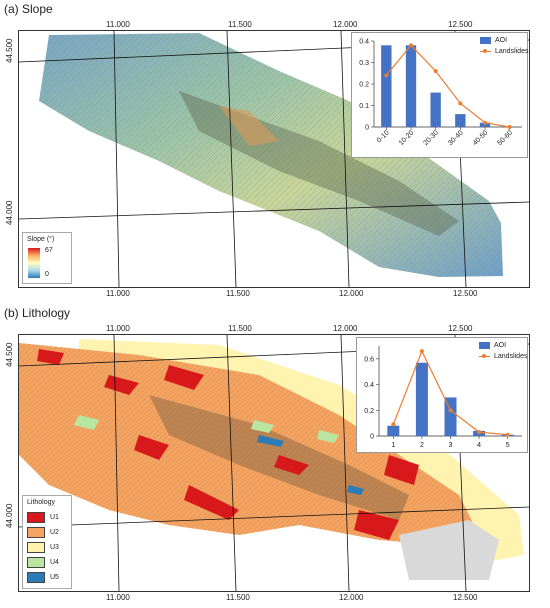 Image resolution: width=550 pixels, height=608 pixels. What do you see at coordinates (501, 40) in the screenshot?
I see `legend-aoi-label: AOI` at bounding box center [501, 40].